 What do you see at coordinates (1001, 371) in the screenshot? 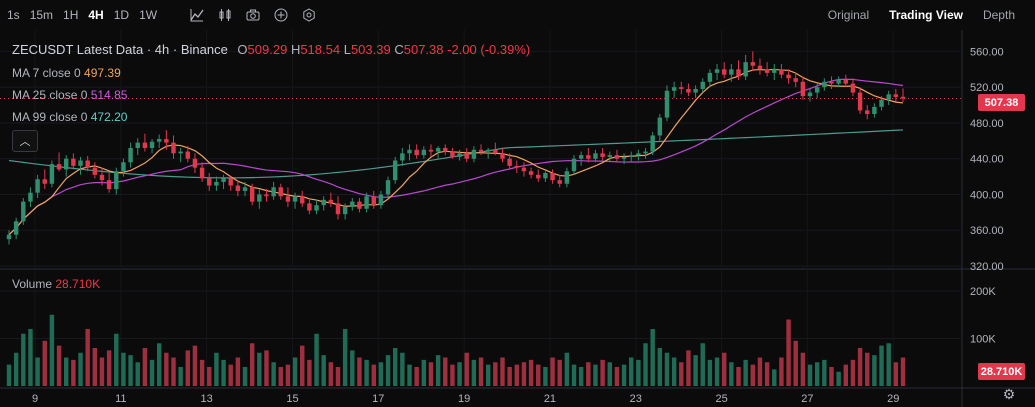
I see `last-volume-tag: 28.710K` at bounding box center [1001, 371].